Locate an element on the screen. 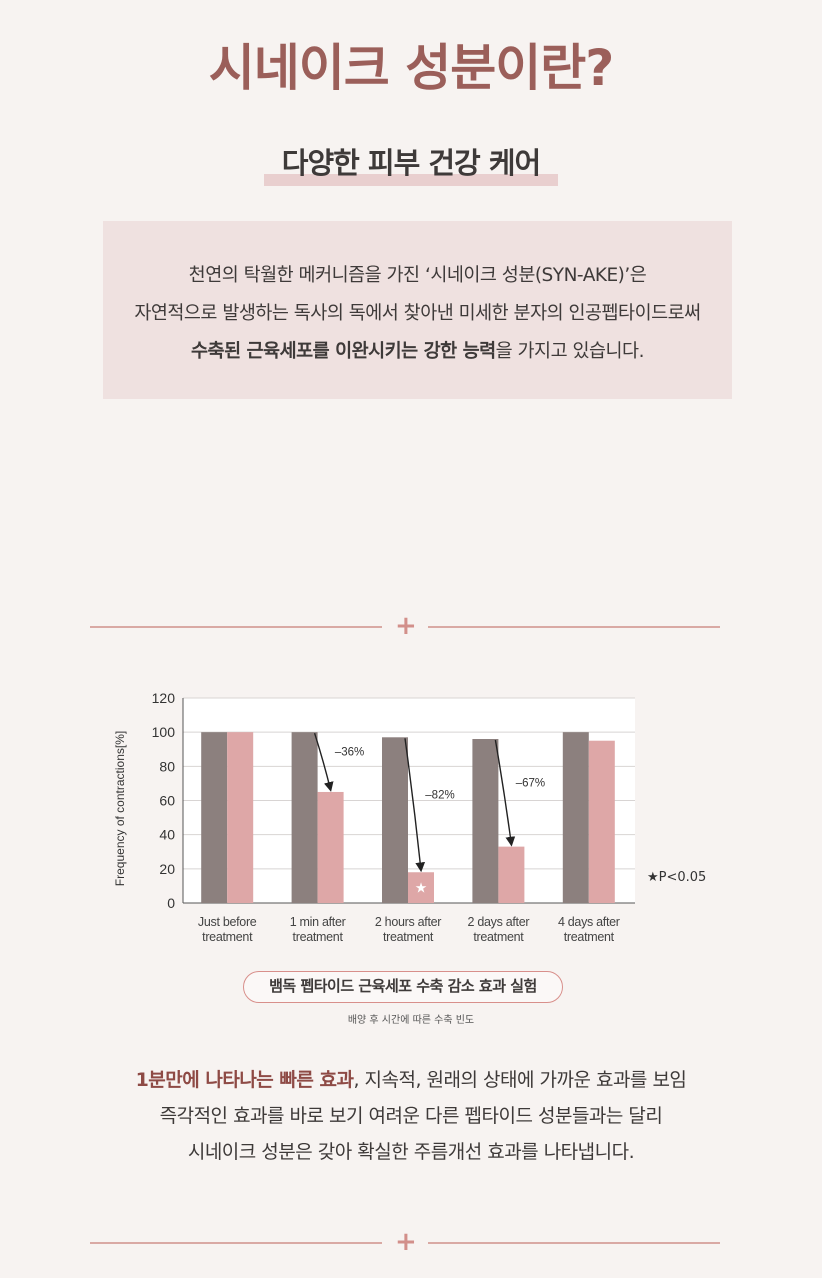 The width and height of the screenshot is (822, 1278). y-tick-label: 100 is located at coordinates (164, 732).